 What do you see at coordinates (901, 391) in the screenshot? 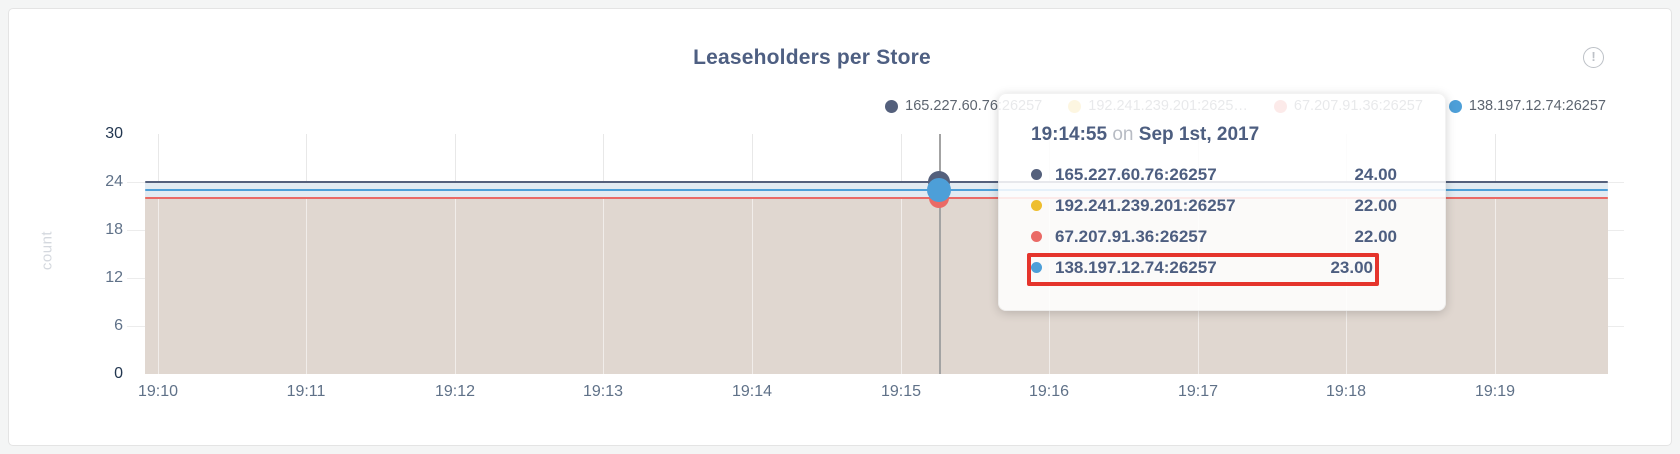
I see `x-tick-label: 19:15` at bounding box center [901, 391].